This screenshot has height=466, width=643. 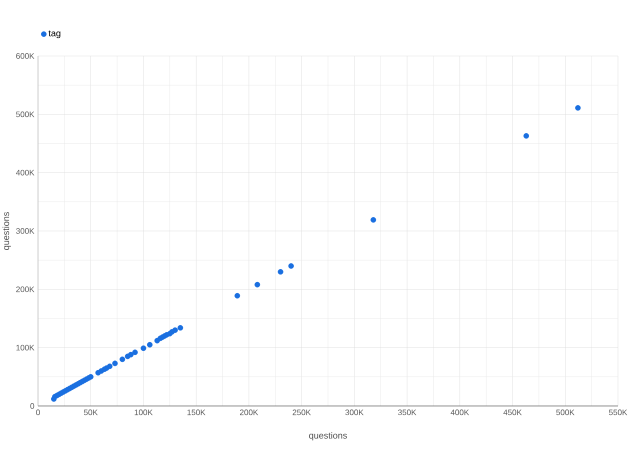 What do you see at coordinates (25, 289) in the screenshot?
I see `y-tick-label: 200K` at bounding box center [25, 289].